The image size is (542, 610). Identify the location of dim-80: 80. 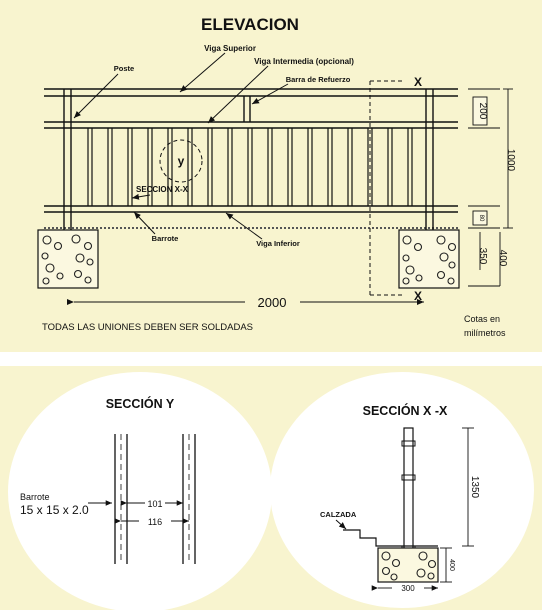
(481, 218).